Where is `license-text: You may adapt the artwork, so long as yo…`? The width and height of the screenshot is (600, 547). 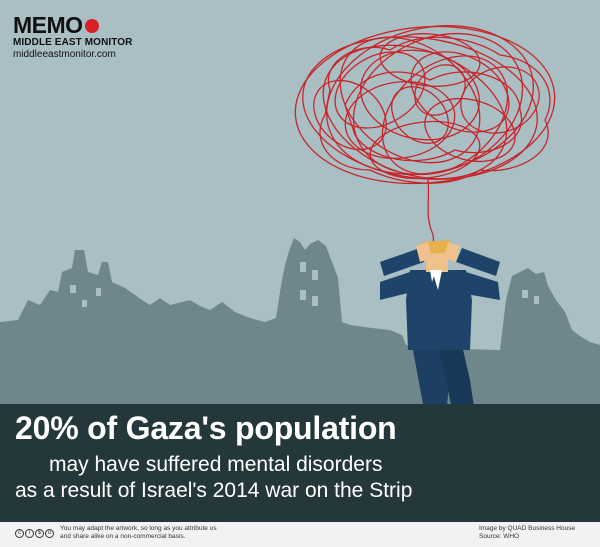
license-text: You may adapt the artwork, so long as yo… is located at coordinates (138, 533).